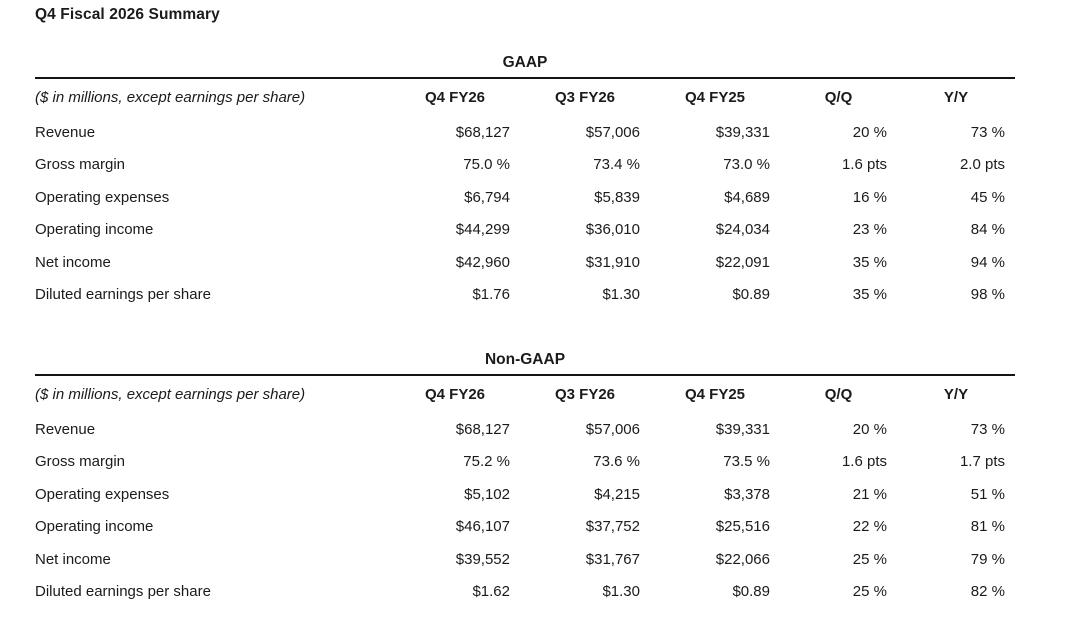 The width and height of the screenshot is (1080, 617). Describe the element at coordinates (987, 230) in the screenshot. I see `cell-value: 84 %` at that location.